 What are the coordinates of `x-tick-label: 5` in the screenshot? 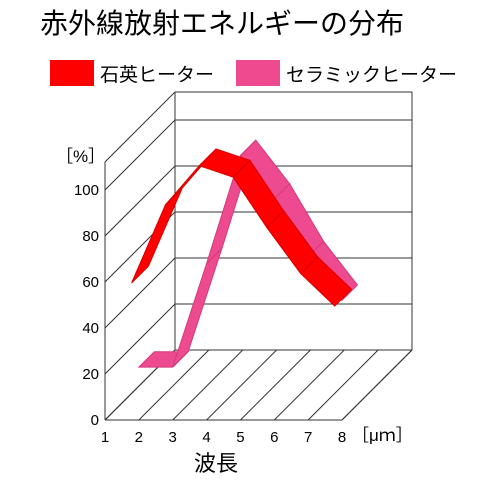 It's located at (240, 437).